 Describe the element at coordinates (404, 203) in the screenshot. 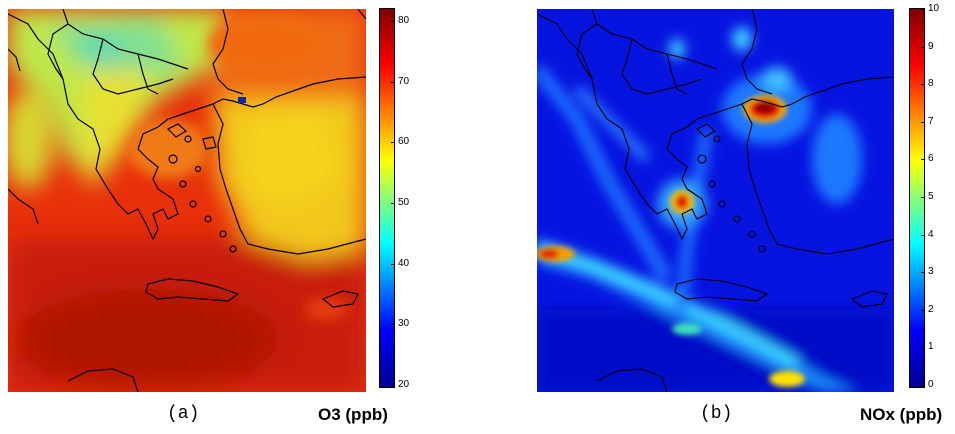

I see `colorbar-tick-label: 50` at that location.